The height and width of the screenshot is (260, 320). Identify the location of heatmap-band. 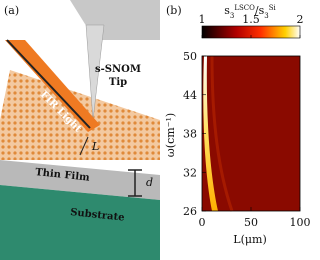
(222, 133).